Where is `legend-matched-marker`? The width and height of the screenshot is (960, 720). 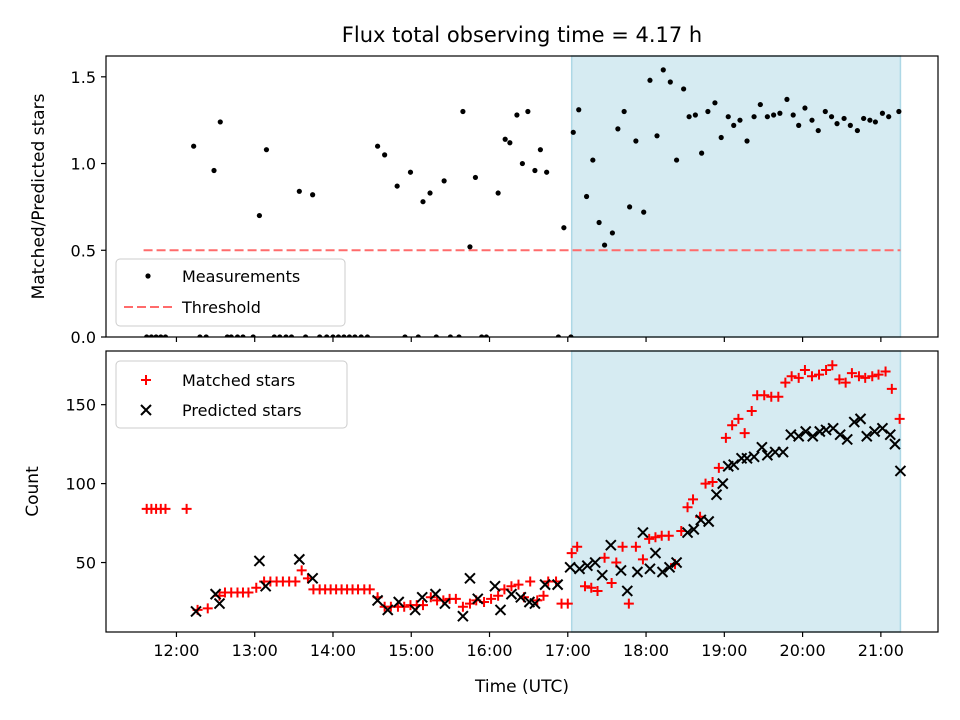 legend-matched-marker is located at coordinates (146, 380).